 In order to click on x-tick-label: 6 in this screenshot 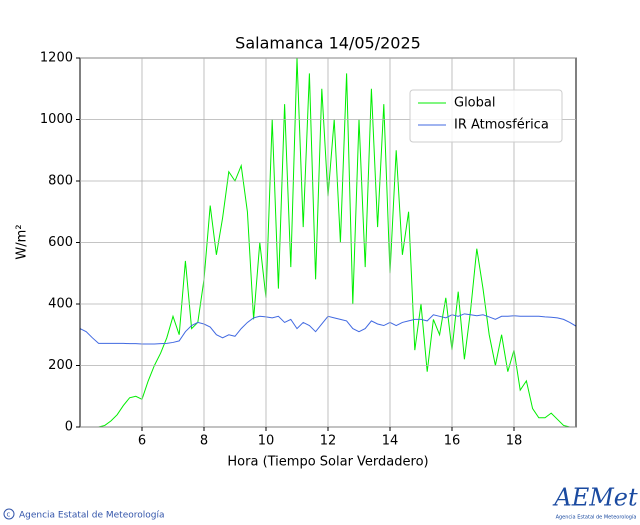, I will do `click(142, 441)`.